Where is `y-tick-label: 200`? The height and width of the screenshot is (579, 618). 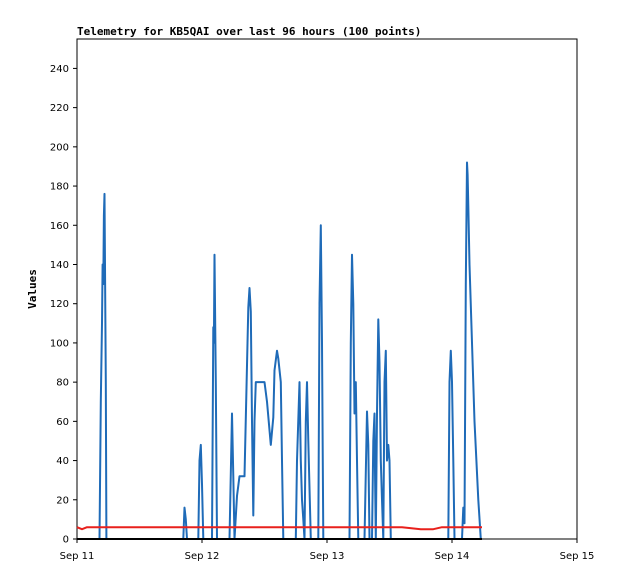
y-tick-label: 200 is located at coordinates (59, 147).